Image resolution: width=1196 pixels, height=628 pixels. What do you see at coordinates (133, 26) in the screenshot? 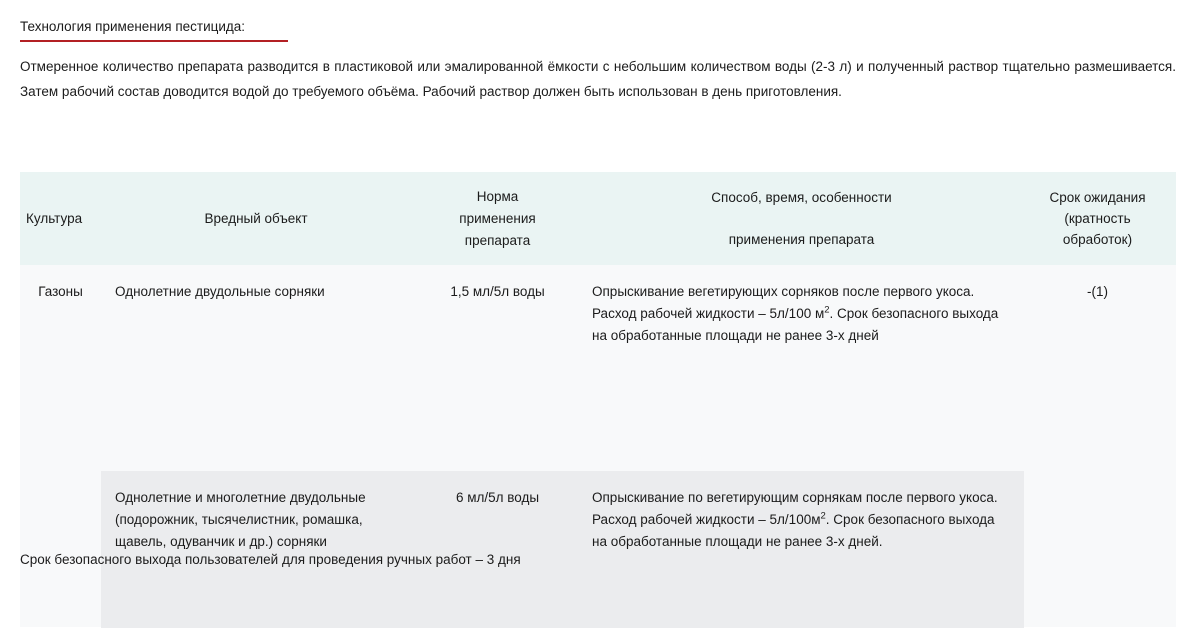
I see `page-title: Технология применения пестицида:` at bounding box center [133, 26].